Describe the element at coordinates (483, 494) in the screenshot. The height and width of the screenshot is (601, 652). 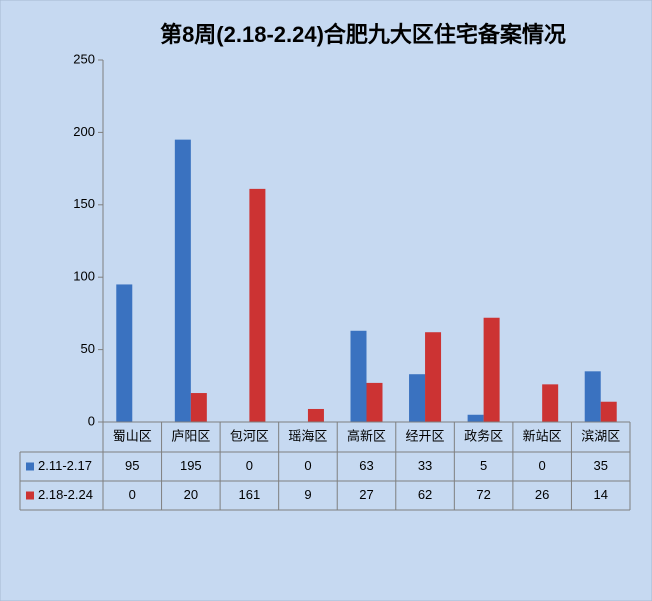
I see `table-value: 72` at that location.